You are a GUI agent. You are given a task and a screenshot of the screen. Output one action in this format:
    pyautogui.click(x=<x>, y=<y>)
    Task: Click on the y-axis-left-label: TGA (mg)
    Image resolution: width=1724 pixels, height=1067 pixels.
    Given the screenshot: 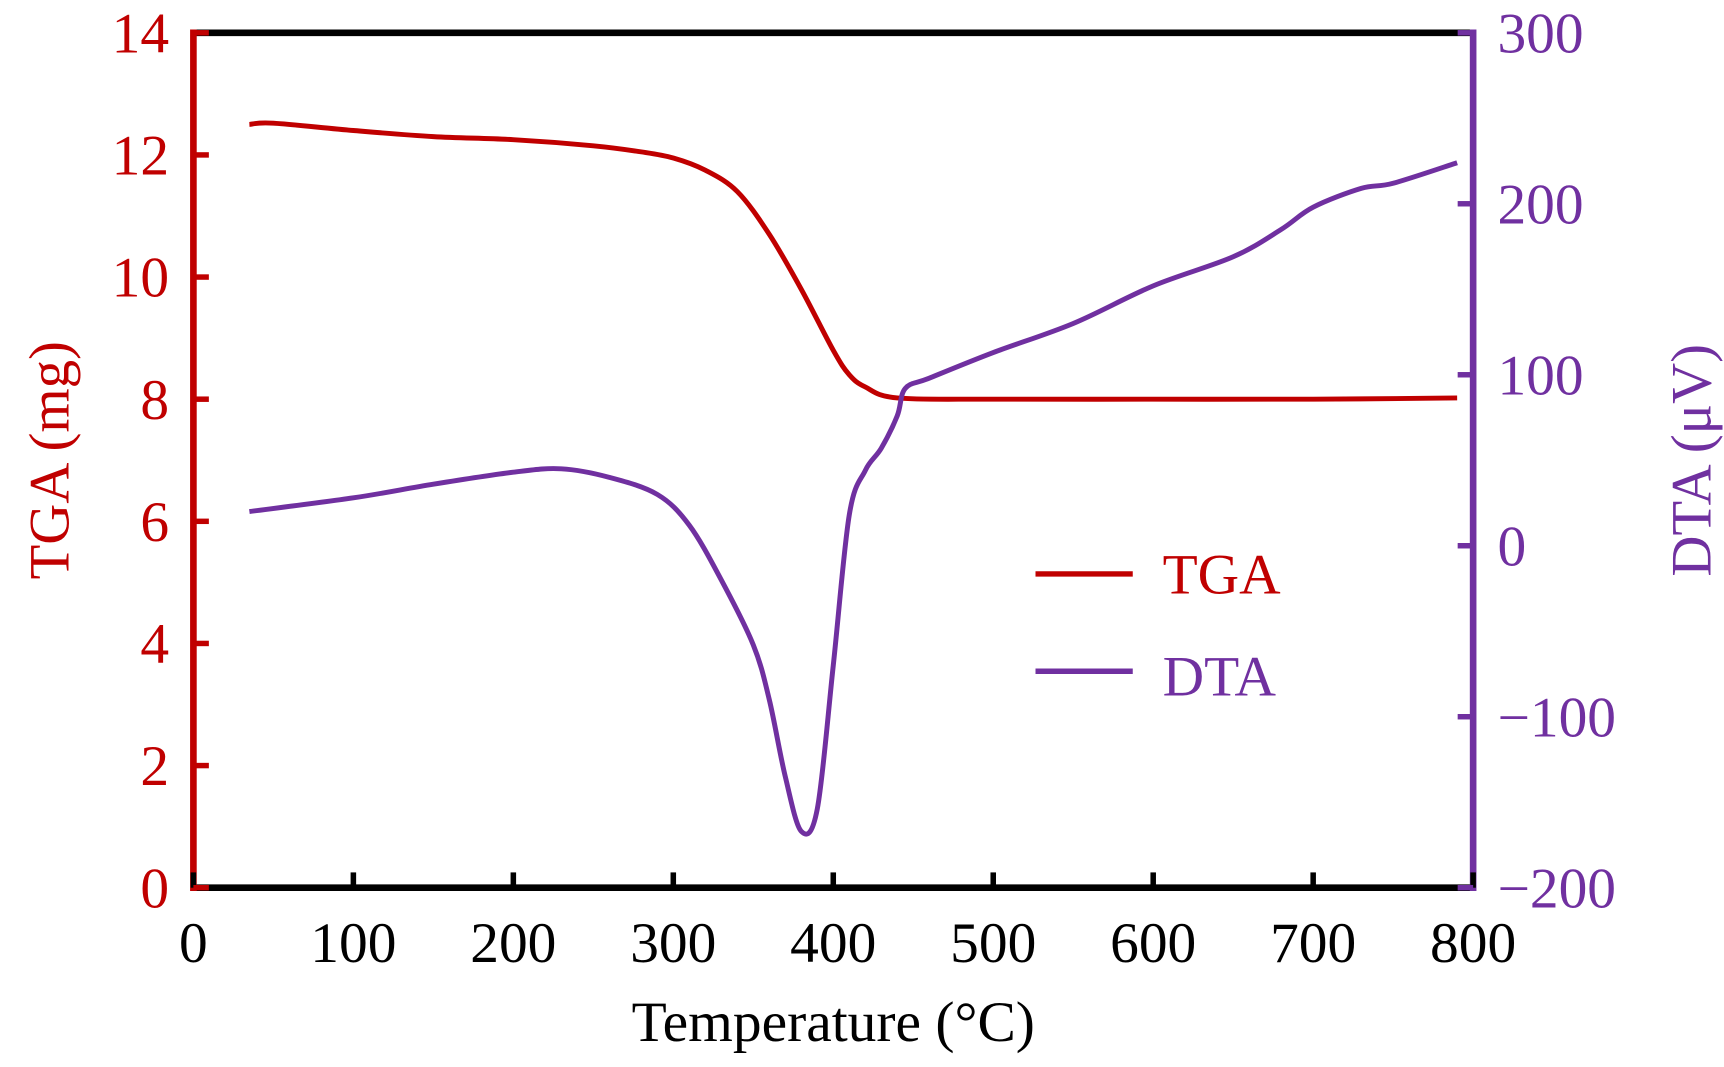 What is the action you would take?
    pyautogui.click(x=49, y=460)
    